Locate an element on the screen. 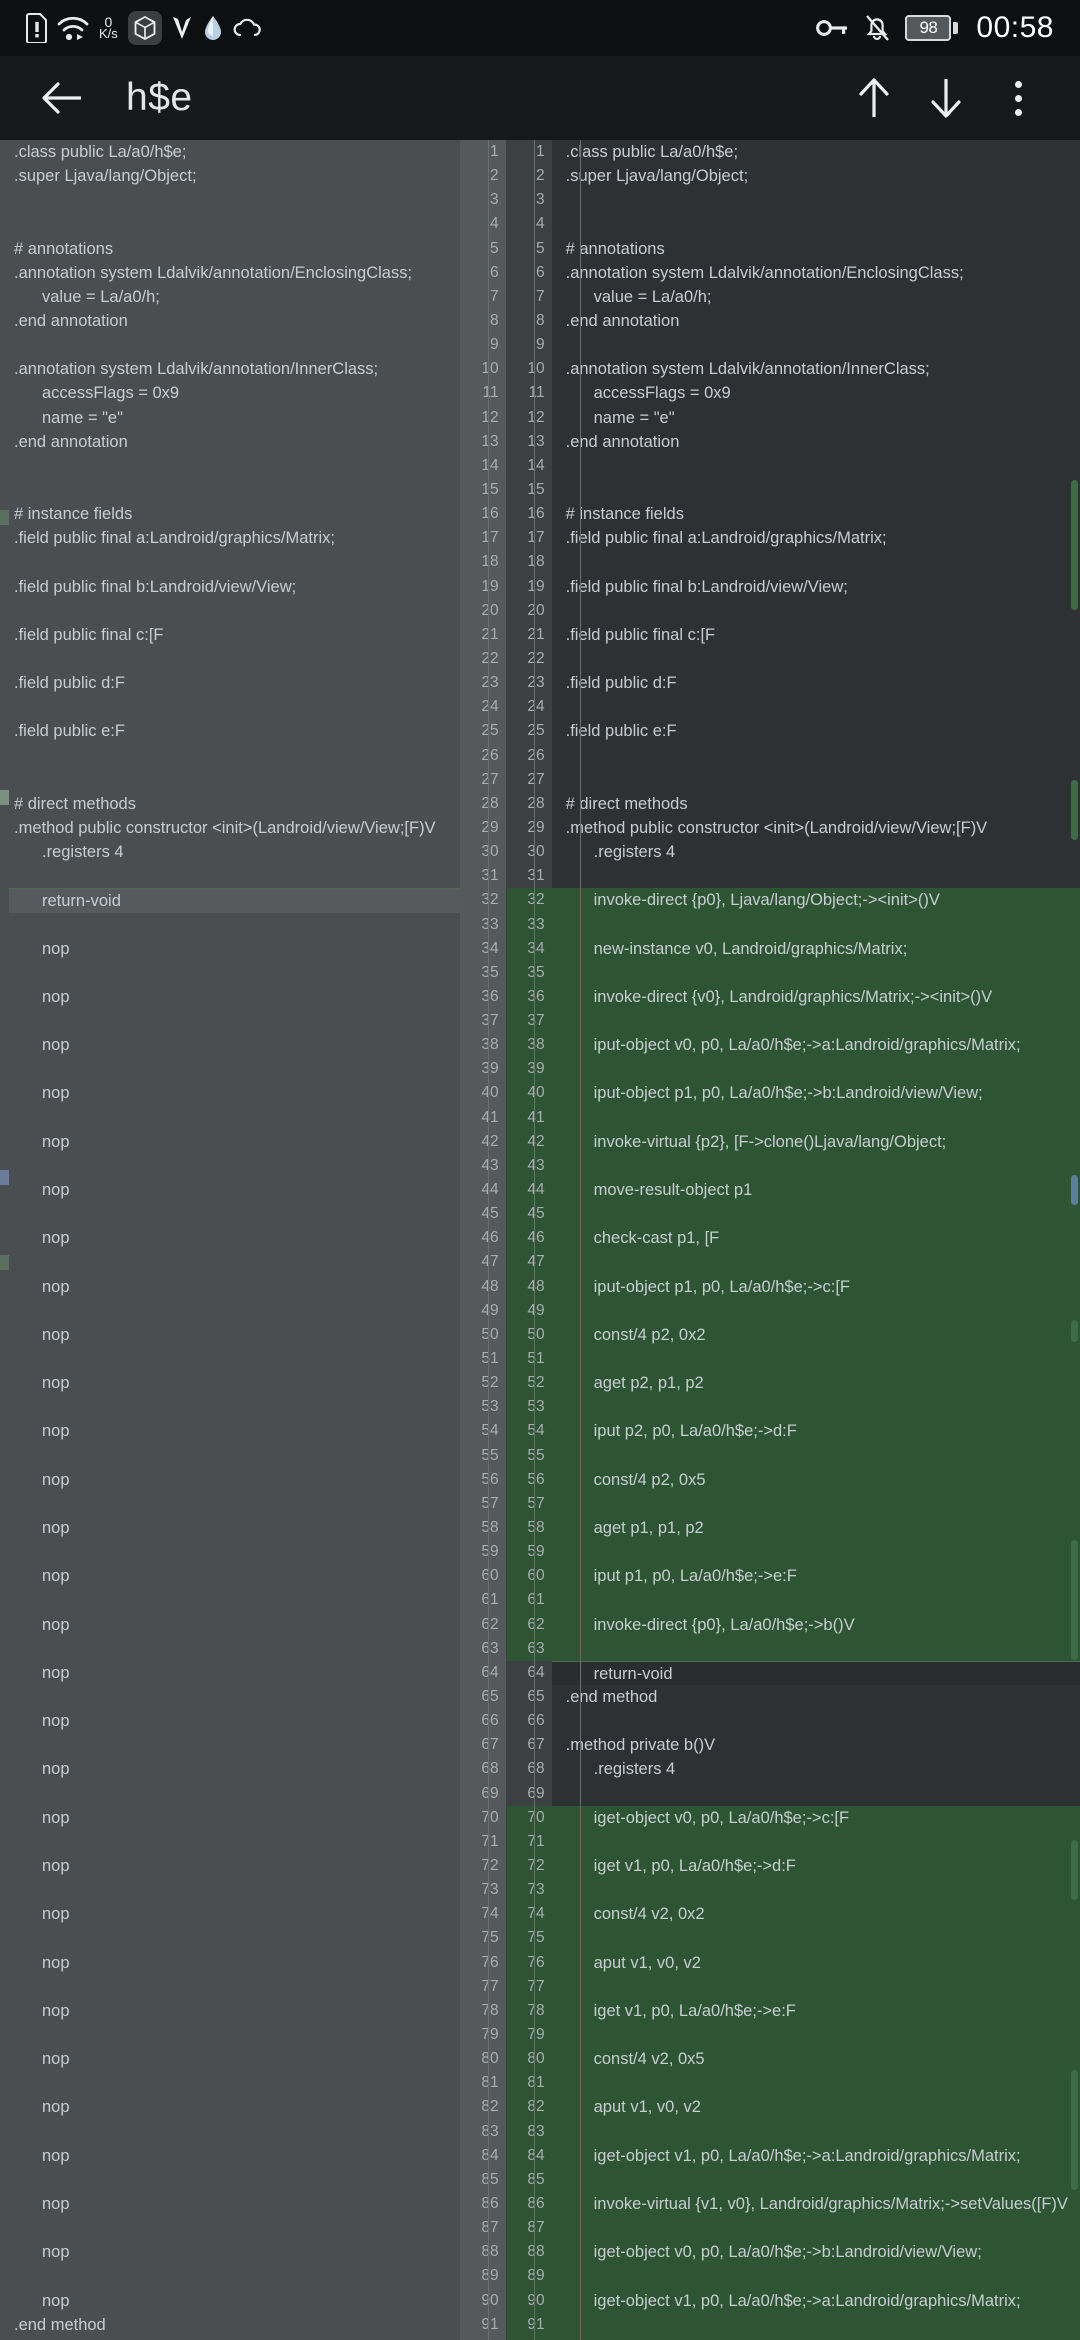  diff-line-old: name = "e" is located at coordinates (82, 417).